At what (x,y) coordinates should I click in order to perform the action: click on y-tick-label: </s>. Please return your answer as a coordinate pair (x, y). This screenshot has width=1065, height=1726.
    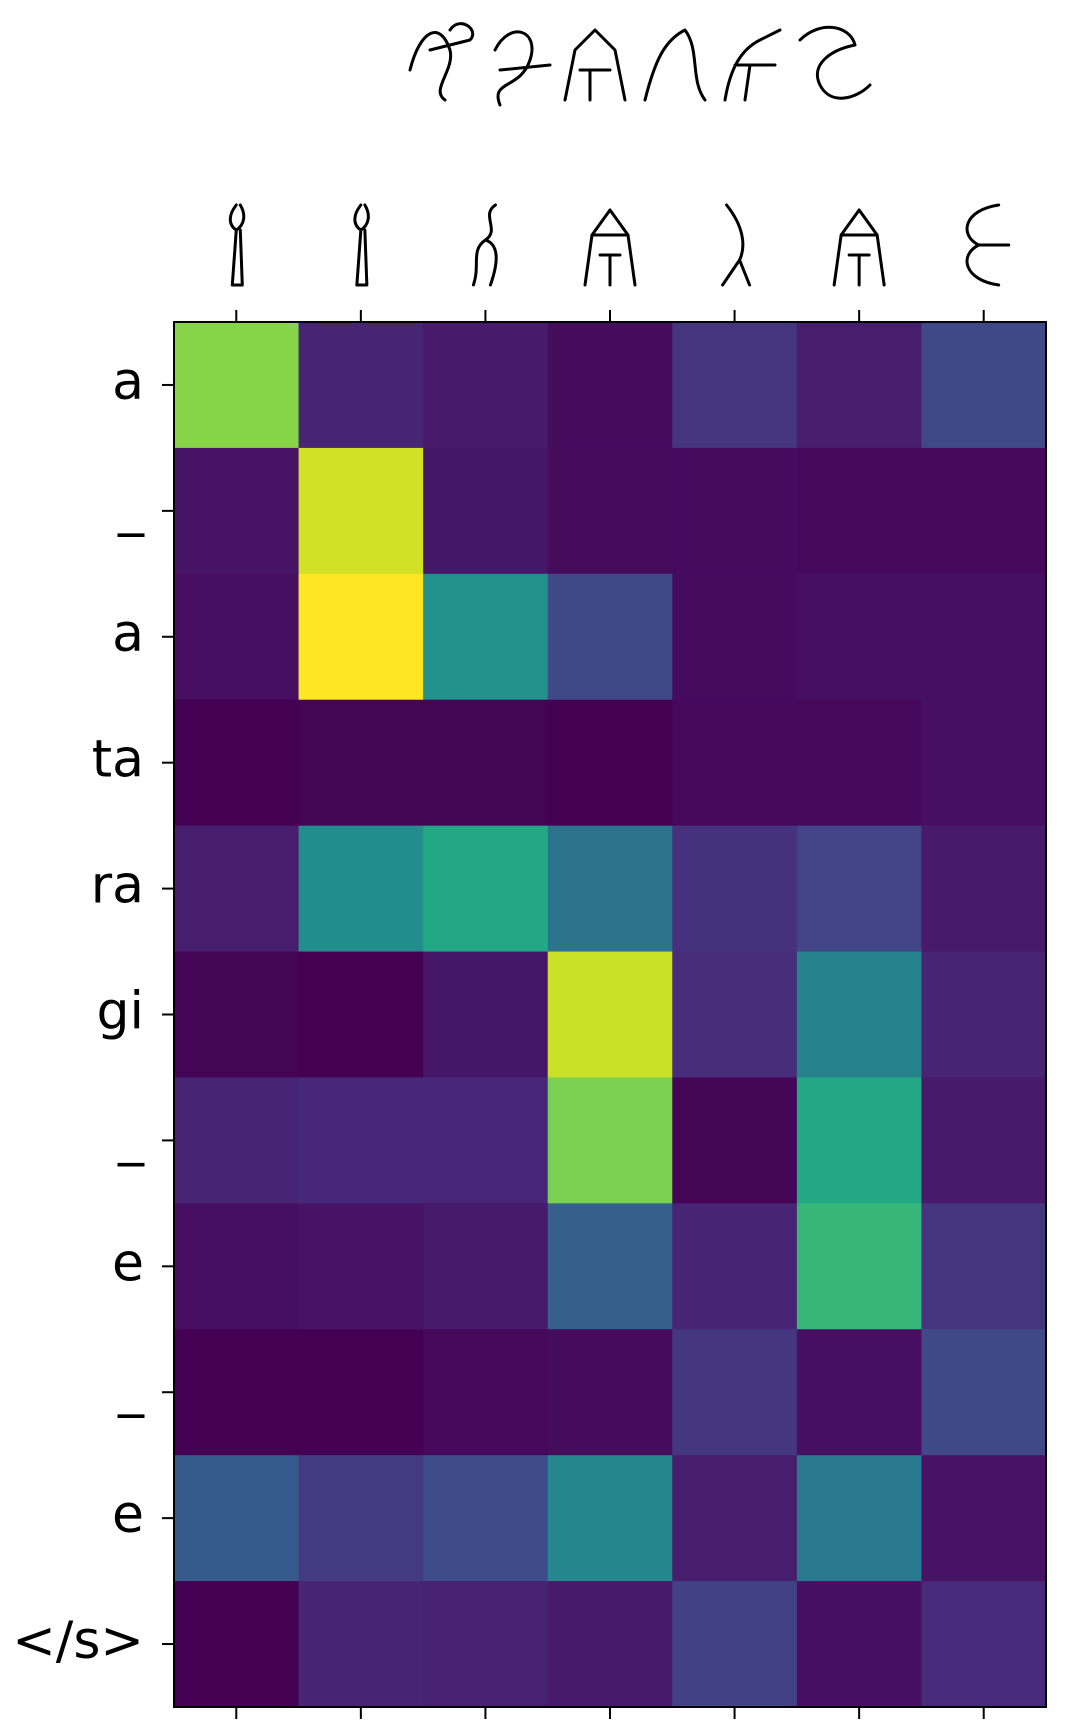
    Looking at the image, I should click on (78, 1641).